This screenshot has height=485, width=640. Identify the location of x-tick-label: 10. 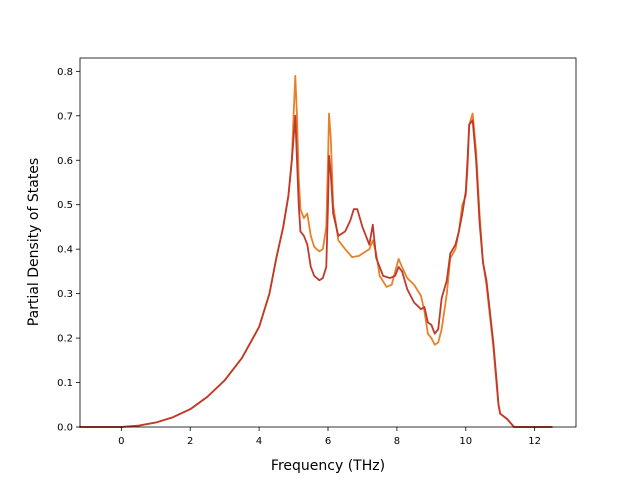
(465, 441).